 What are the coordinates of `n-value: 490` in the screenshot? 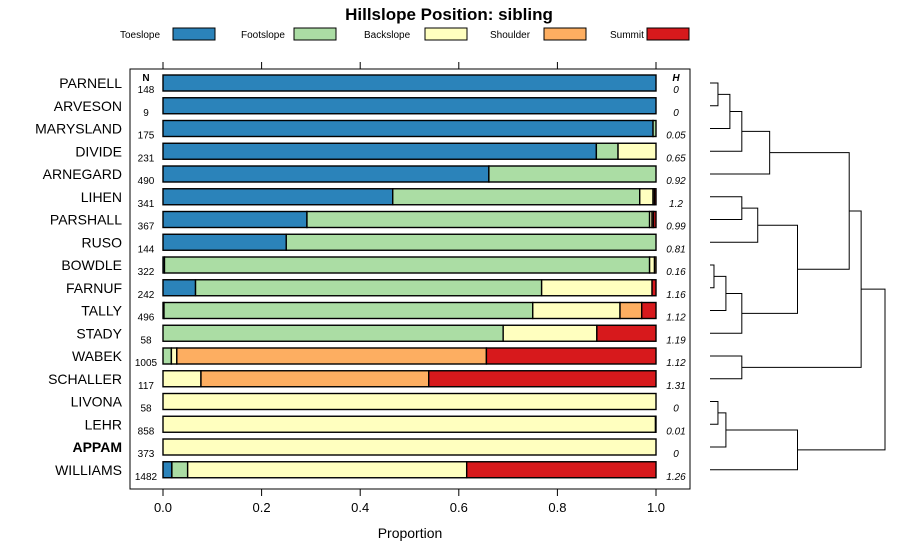 It's located at (146, 181).